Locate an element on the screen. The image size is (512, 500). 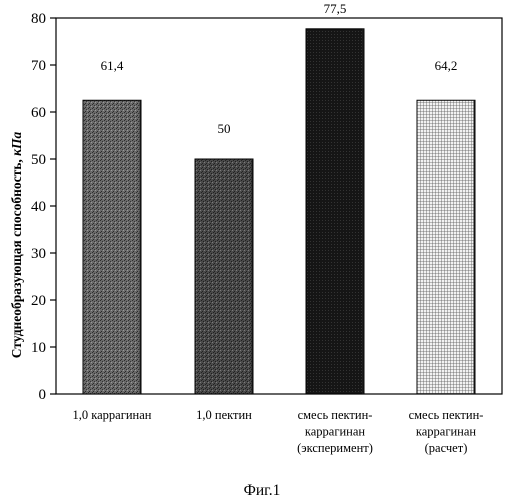
data-label: 61,4 is located at coordinates (112, 65).